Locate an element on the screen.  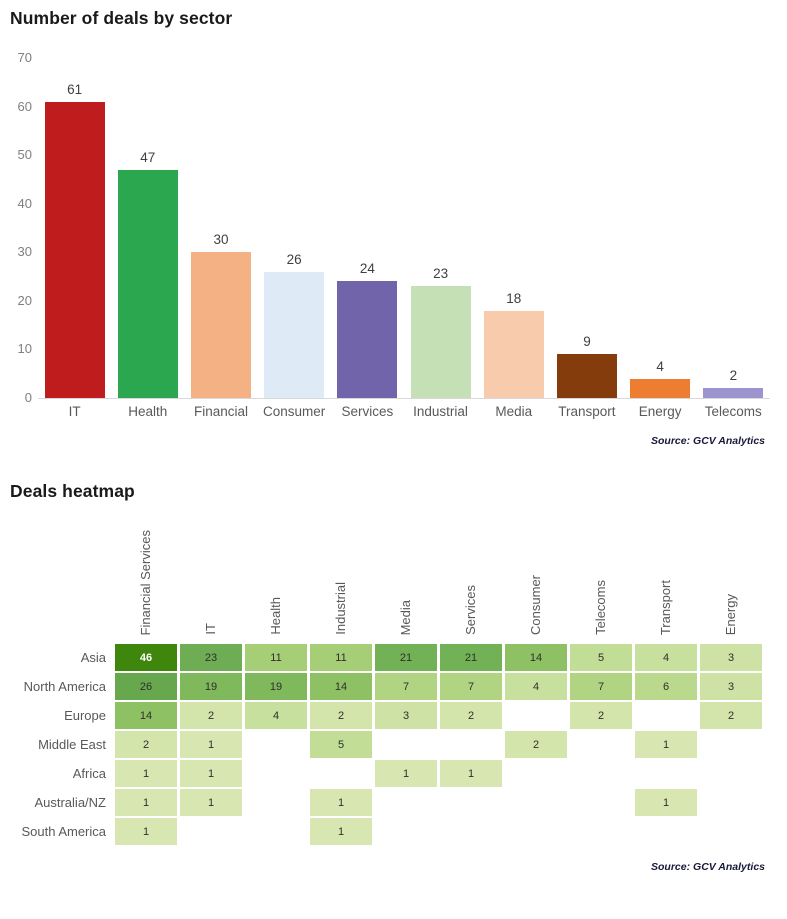
heatmap-row-label: Europe is located at coordinates (85, 715).